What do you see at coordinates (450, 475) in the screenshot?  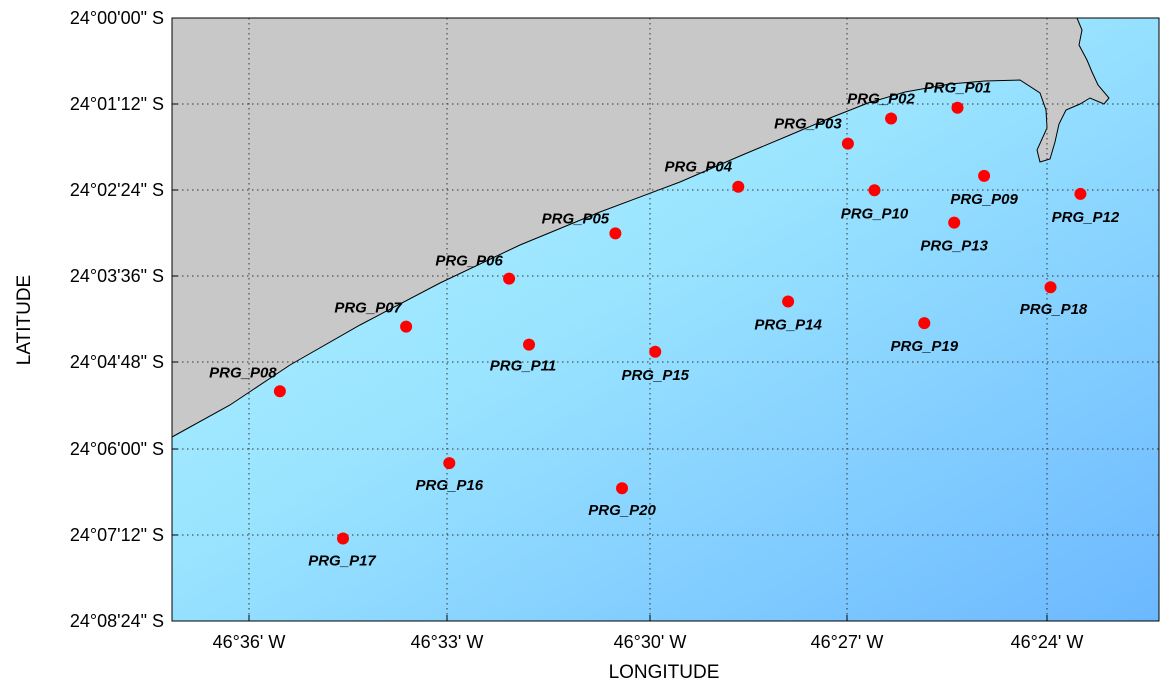 I see `station-prg-p16: PRG_P16` at bounding box center [450, 475].